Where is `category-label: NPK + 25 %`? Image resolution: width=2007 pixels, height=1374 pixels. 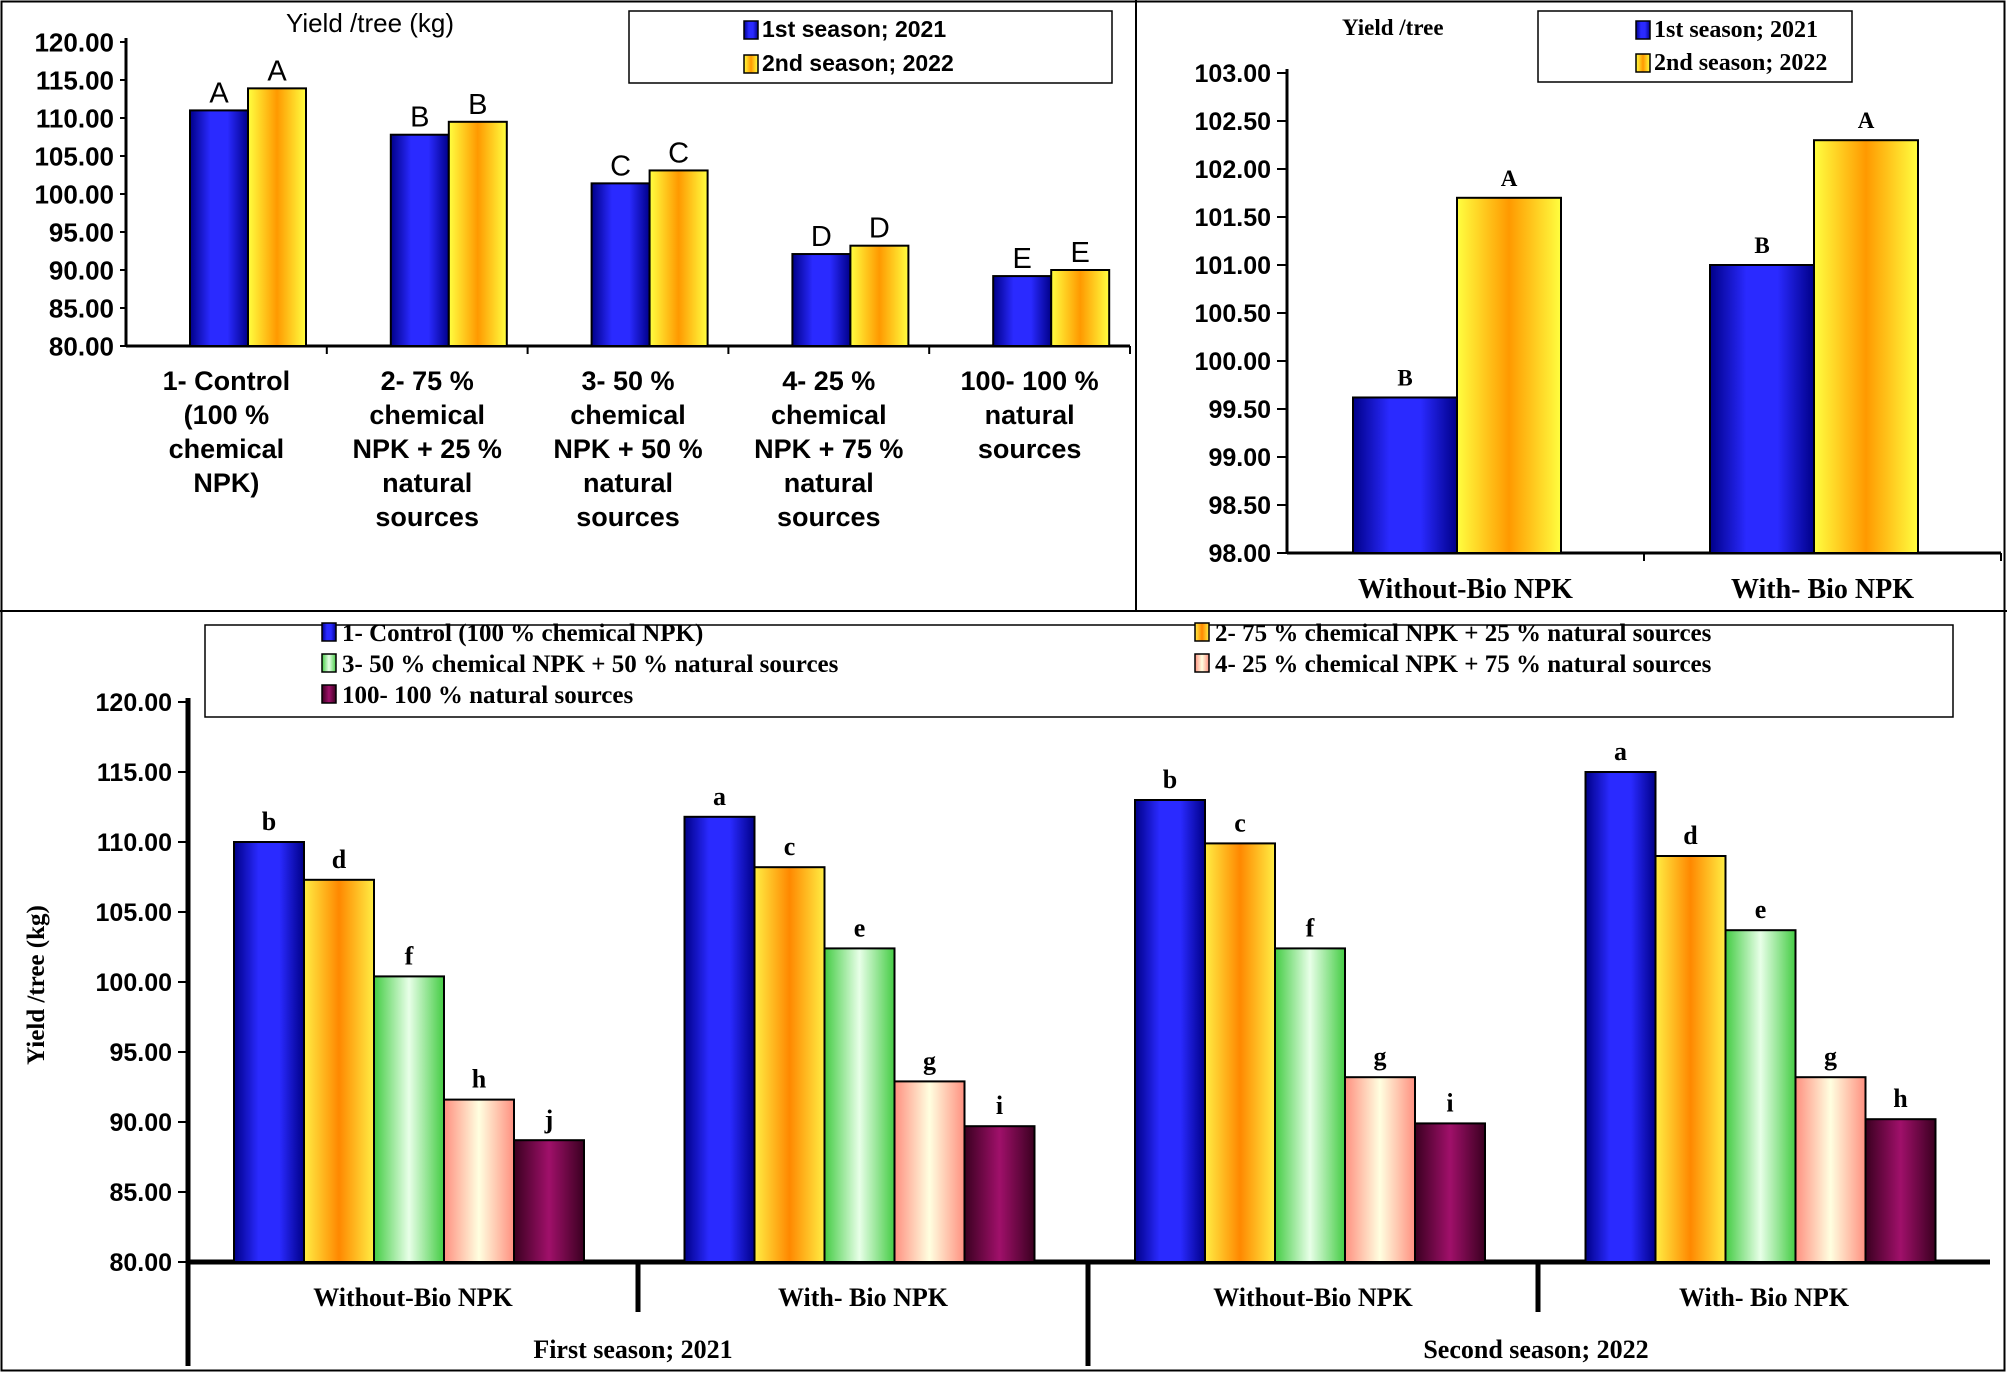 category-label: NPK + 25 % is located at coordinates (427, 449).